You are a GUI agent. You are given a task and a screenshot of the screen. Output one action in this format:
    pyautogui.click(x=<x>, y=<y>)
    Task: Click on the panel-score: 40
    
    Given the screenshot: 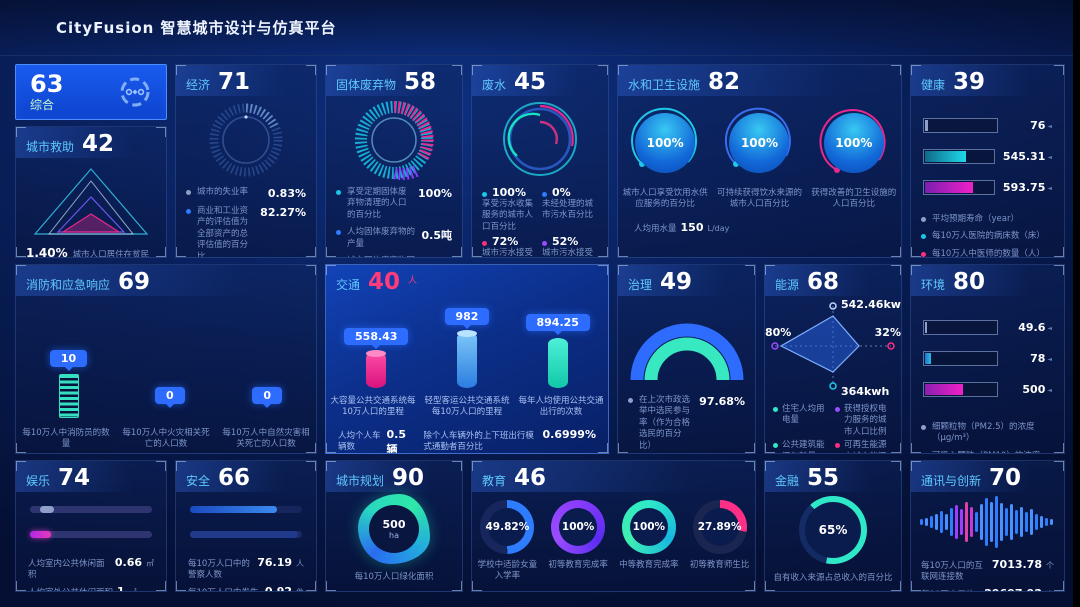 What is the action you would take?
    pyautogui.click(x=384, y=282)
    